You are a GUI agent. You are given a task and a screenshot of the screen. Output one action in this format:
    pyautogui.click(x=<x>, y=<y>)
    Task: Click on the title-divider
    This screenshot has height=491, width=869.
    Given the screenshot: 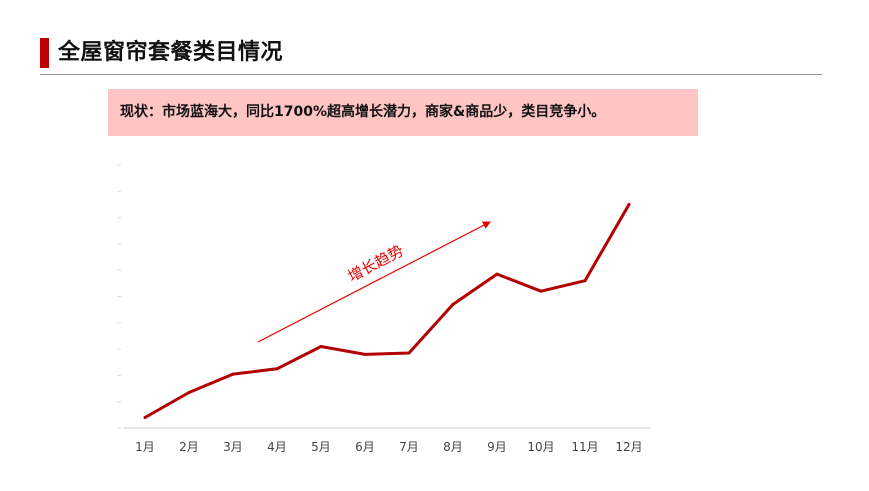 What is the action you would take?
    pyautogui.click(x=431, y=74)
    